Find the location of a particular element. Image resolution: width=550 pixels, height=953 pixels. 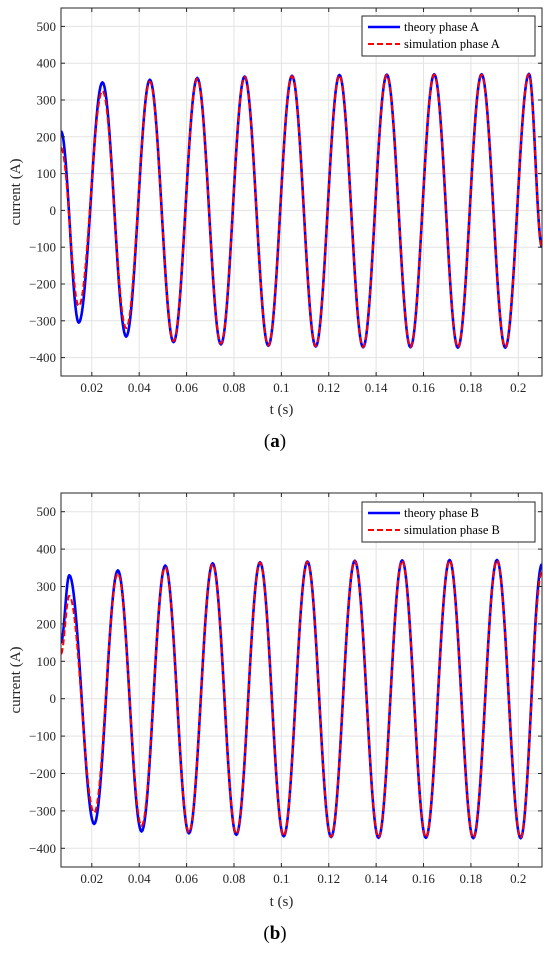

legend: theory phase B simulation phase B is located at coordinates (448, 522).